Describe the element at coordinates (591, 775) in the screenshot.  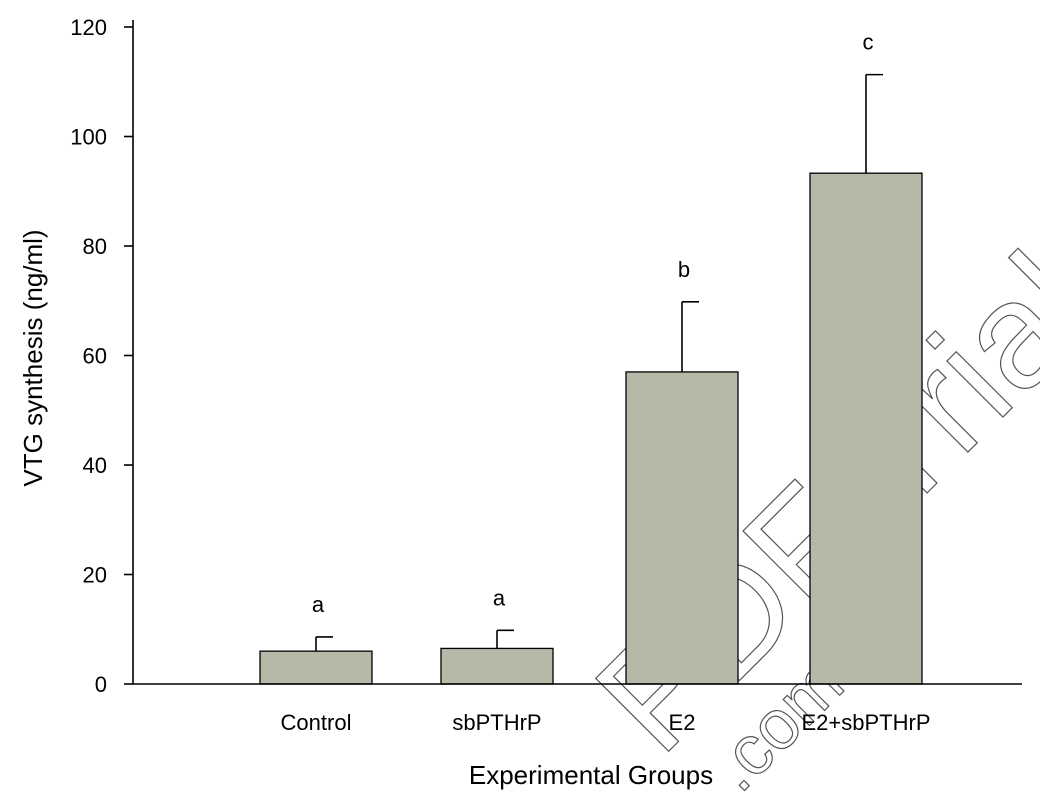
I see `x-axis-title: Experimental Groups` at that location.